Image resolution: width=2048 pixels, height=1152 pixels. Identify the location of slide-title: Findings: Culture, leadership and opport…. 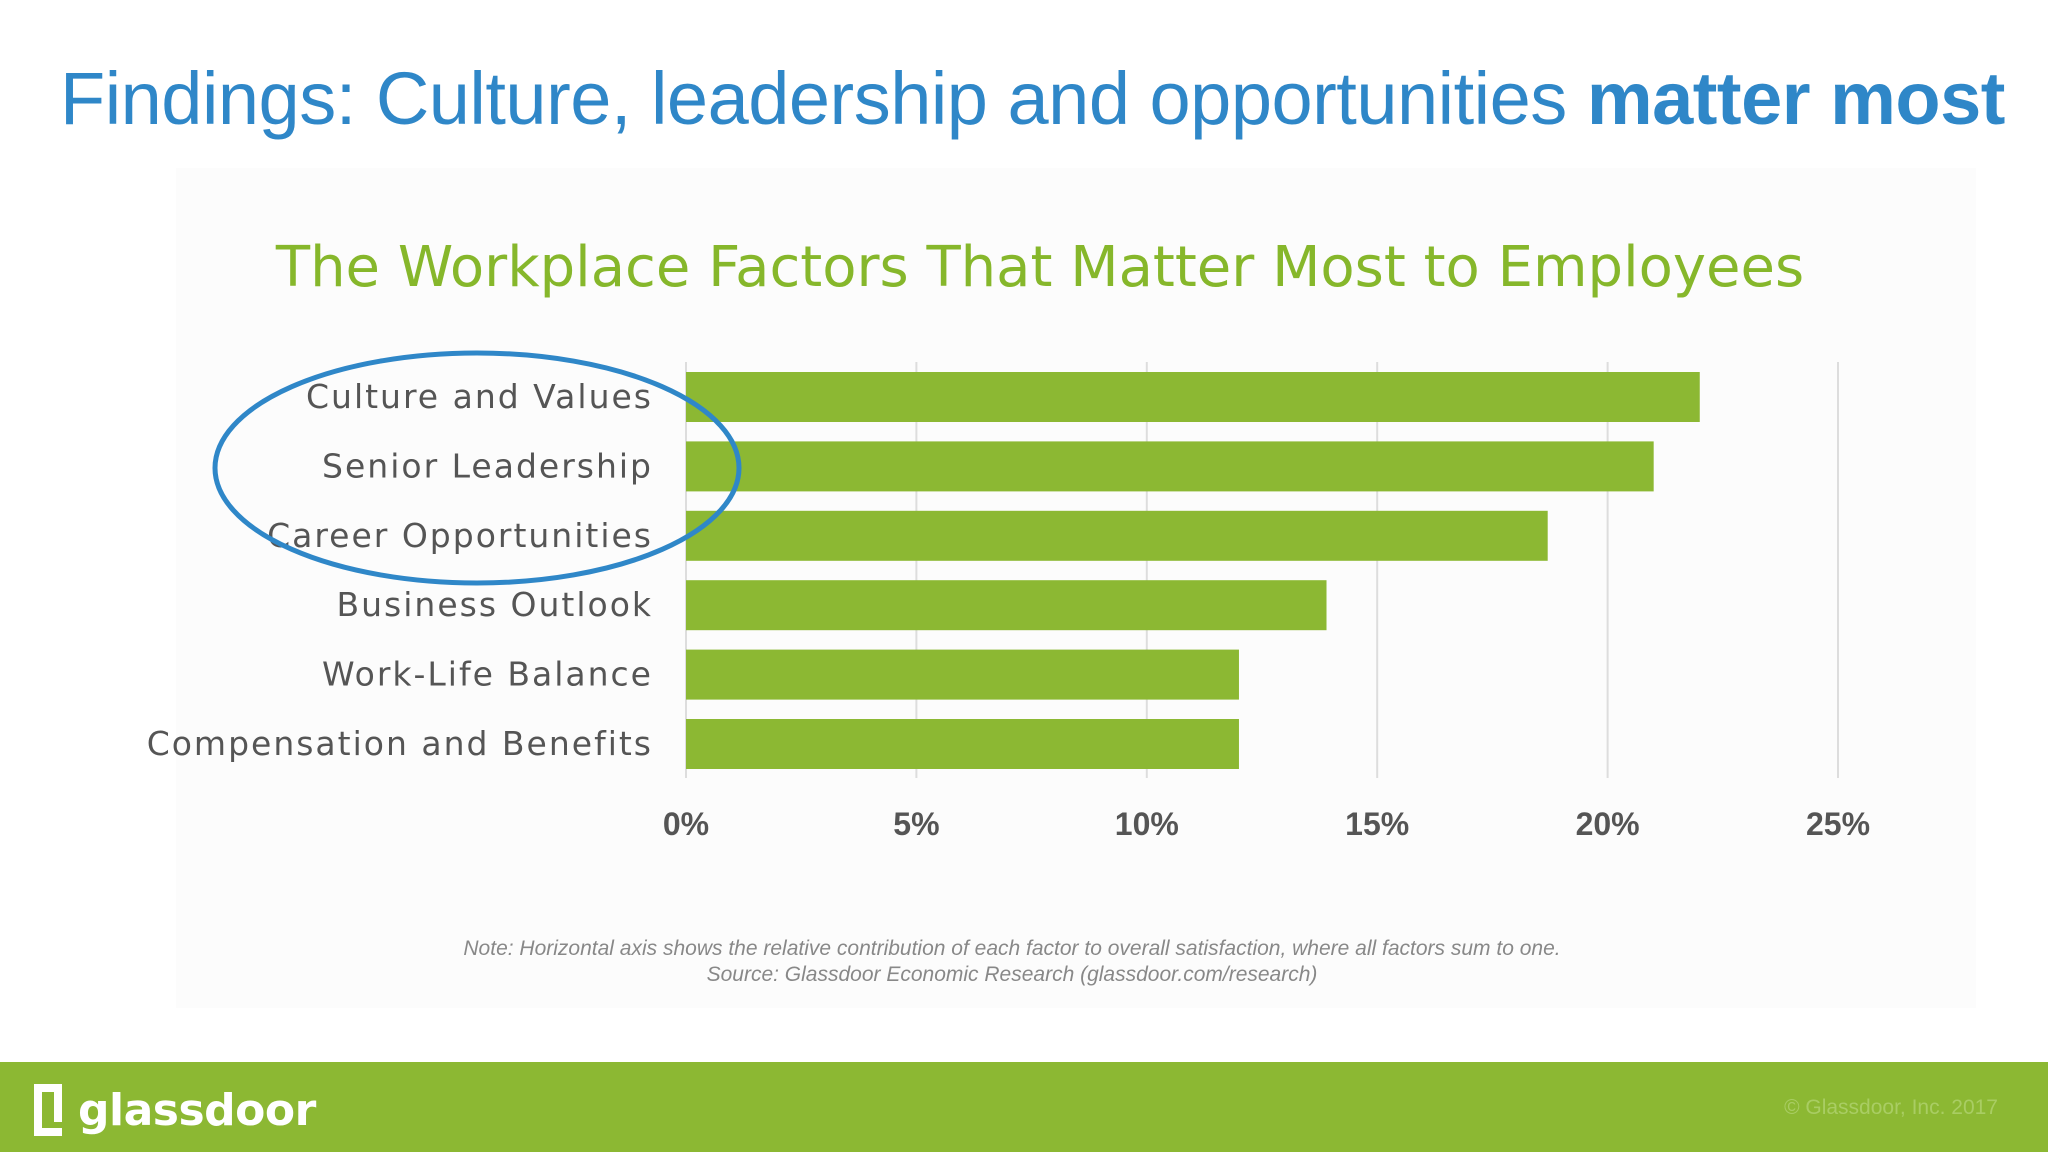
(1032, 98).